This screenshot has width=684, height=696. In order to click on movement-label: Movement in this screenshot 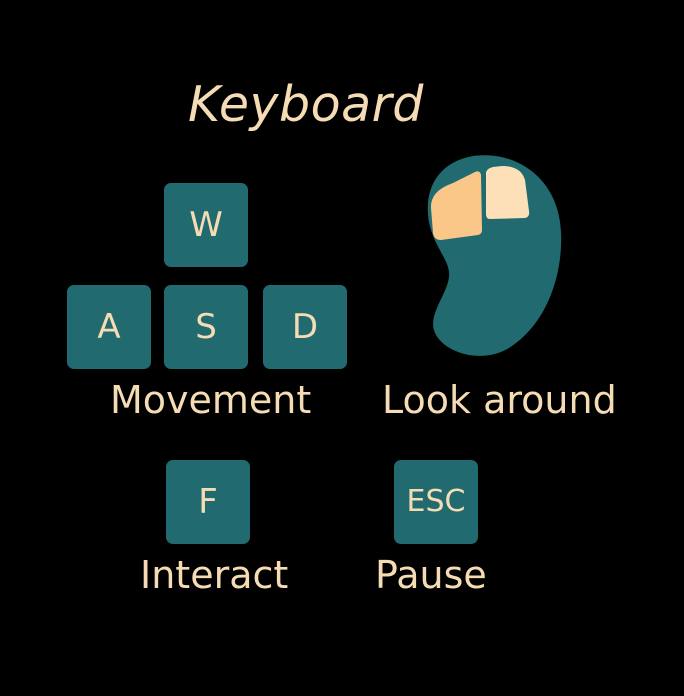, I will do `click(211, 400)`.